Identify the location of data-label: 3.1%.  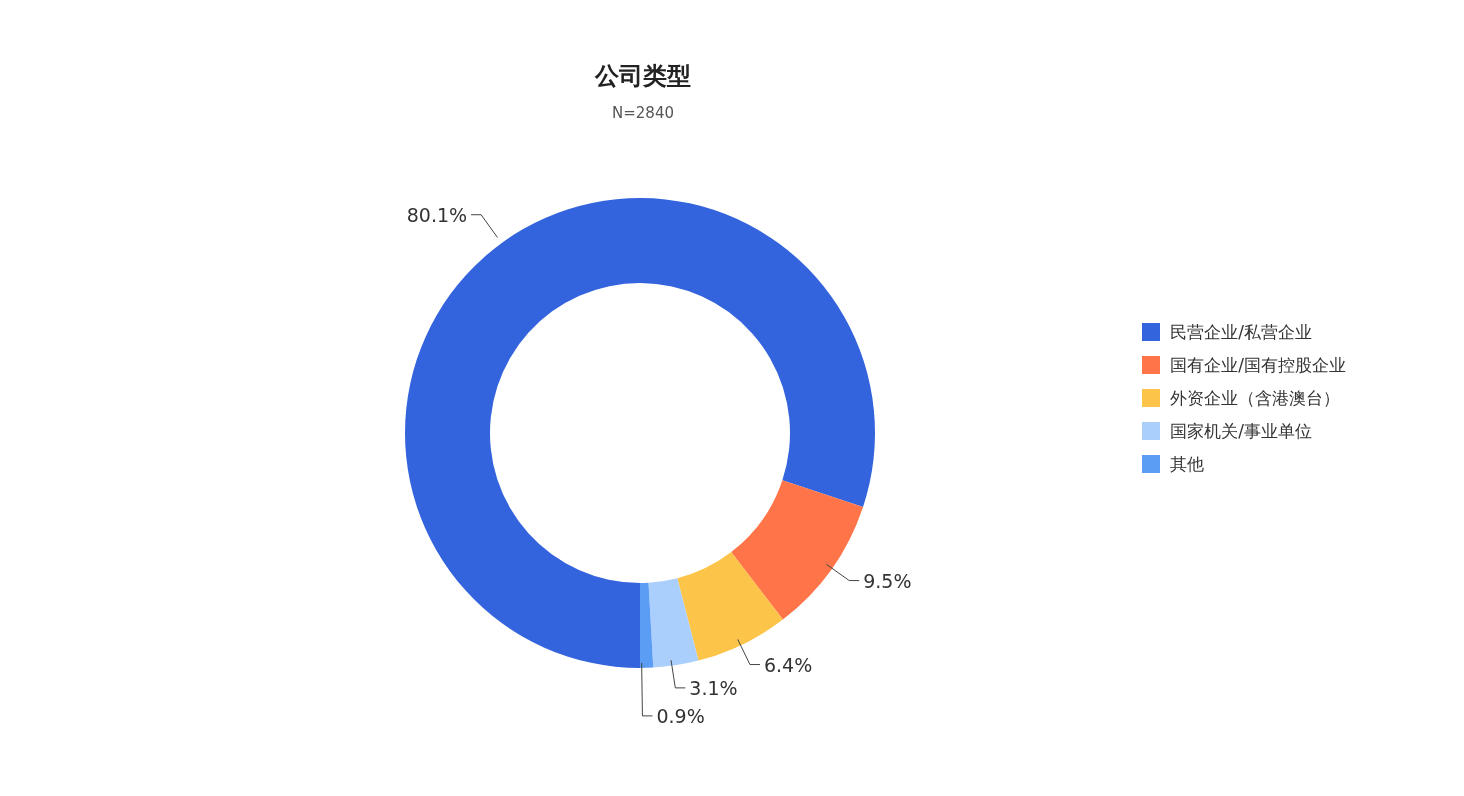
(713, 687).